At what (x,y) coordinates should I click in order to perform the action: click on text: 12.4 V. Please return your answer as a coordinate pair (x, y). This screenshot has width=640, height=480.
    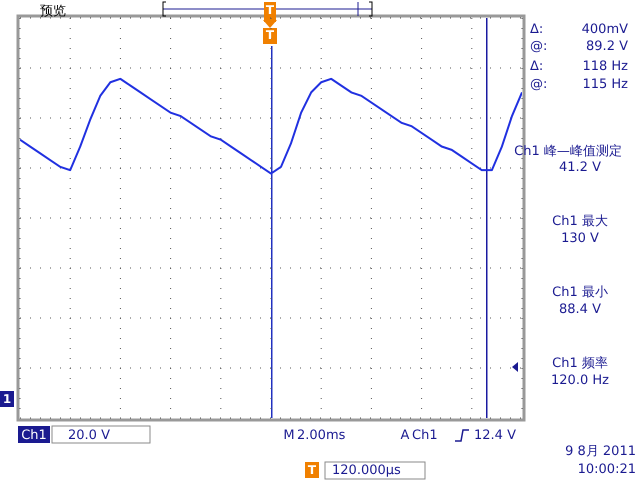
    Looking at the image, I should click on (495, 435).